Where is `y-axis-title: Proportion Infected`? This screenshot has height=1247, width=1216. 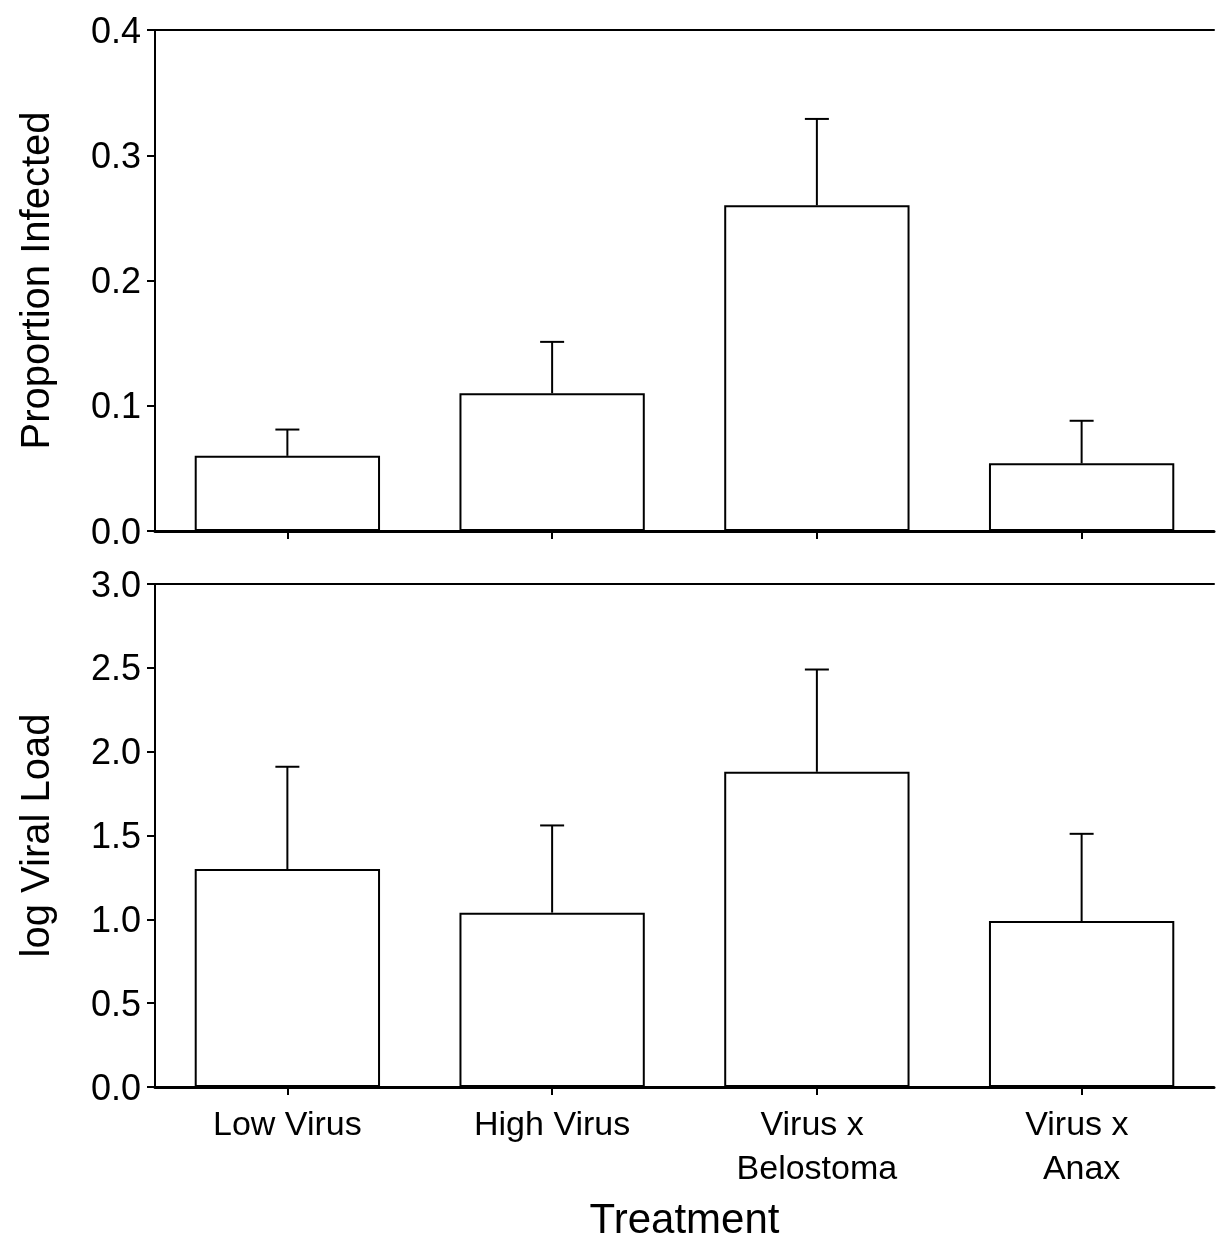 y-axis-title: Proportion Infected is located at coordinates (35, 280).